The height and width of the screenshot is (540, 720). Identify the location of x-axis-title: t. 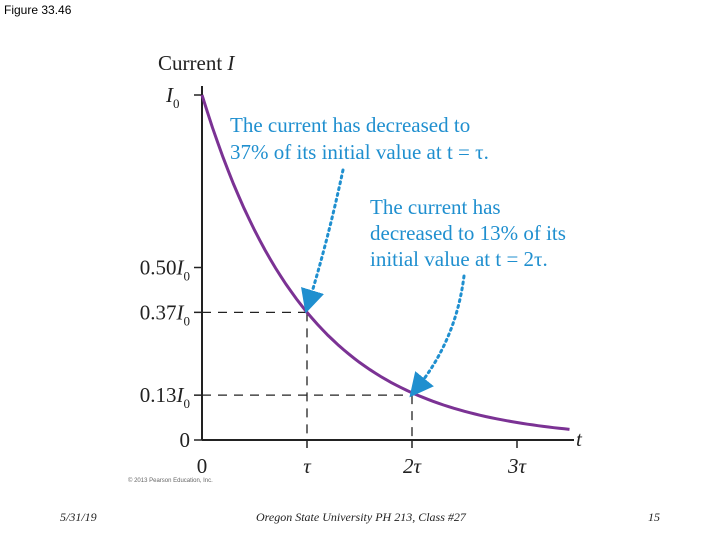
(579, 439).